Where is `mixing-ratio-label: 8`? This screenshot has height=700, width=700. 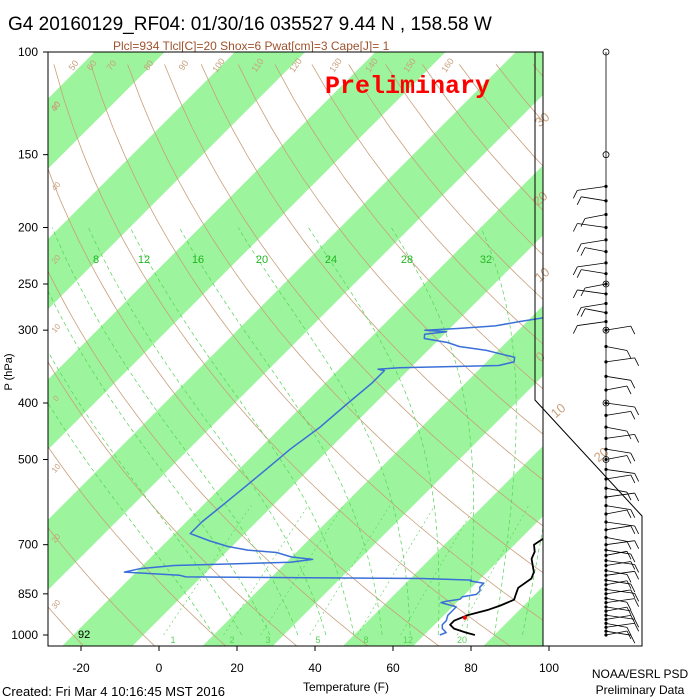
mixing-ratio-label: 8 is located at coordinates (365, 640).